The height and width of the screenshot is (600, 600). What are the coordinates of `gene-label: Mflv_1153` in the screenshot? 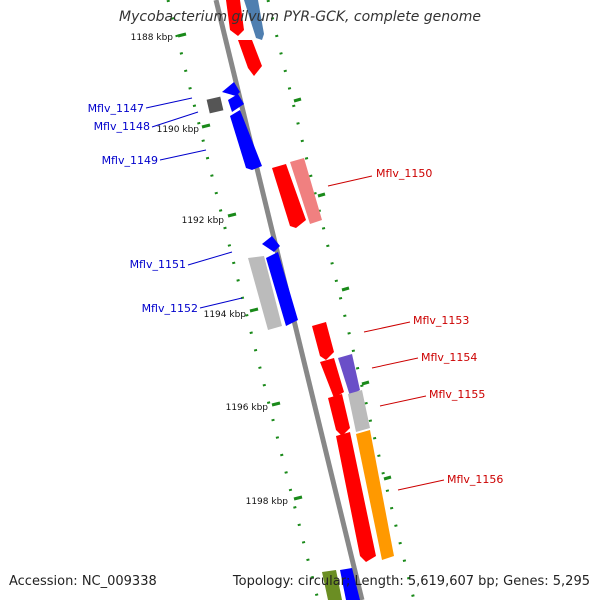 It's located at (441, 320).